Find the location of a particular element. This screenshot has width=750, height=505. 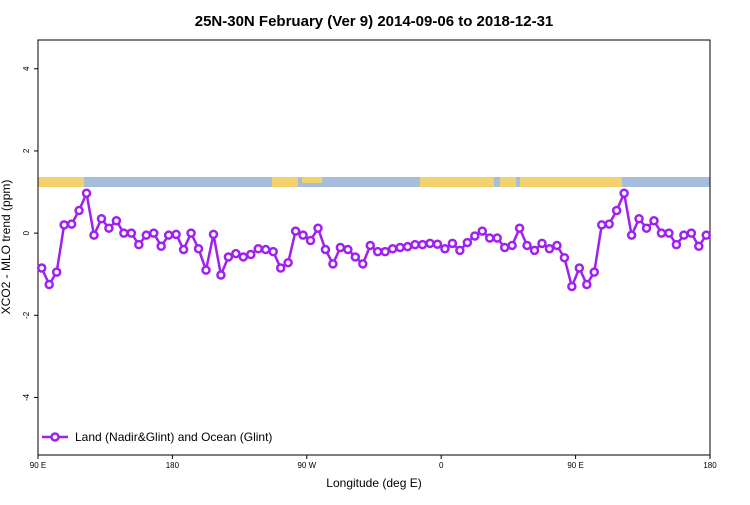

y-tick-label: 2 is located at coordinates (26, 150).